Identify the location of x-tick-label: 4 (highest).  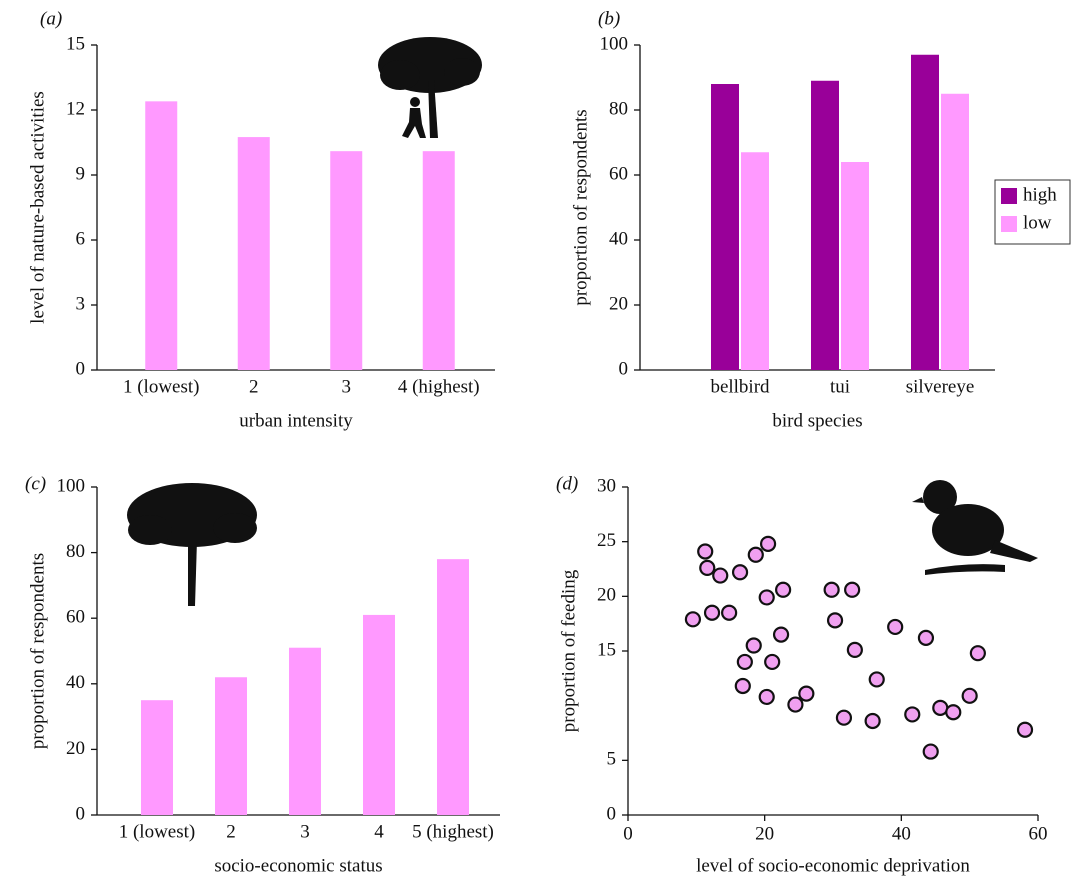
(439, 386).